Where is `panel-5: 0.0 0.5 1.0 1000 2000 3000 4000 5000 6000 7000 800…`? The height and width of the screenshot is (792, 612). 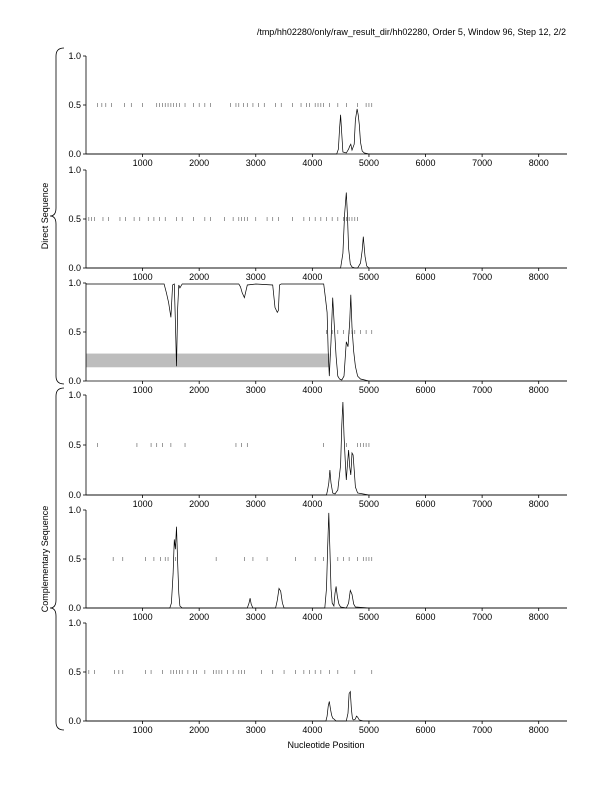 panel-5: 0.0 0.5 1.0 1000 2000 3000 4000 5000 6000 7000 800… is located at coordinates (317, 563).